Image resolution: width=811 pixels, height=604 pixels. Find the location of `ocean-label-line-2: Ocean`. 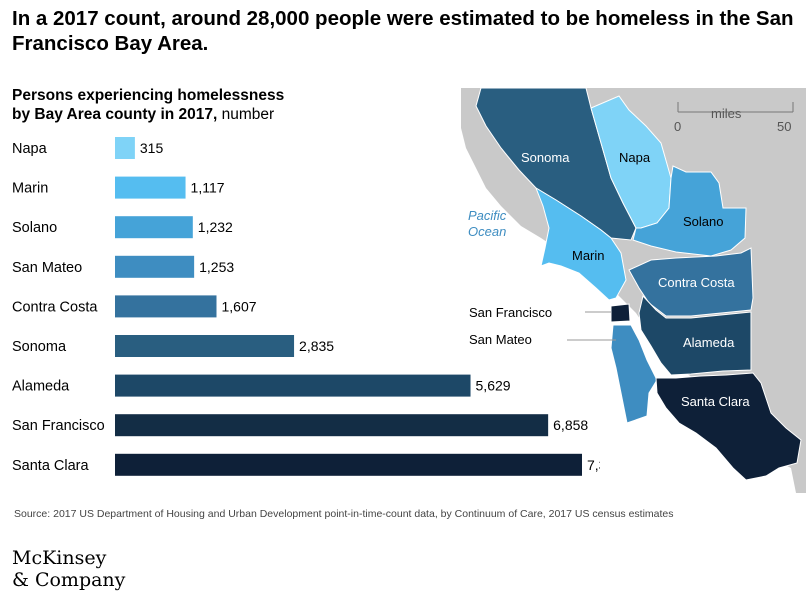

ocean-label-line-2: Ocean is located at coordinates (487, 231).